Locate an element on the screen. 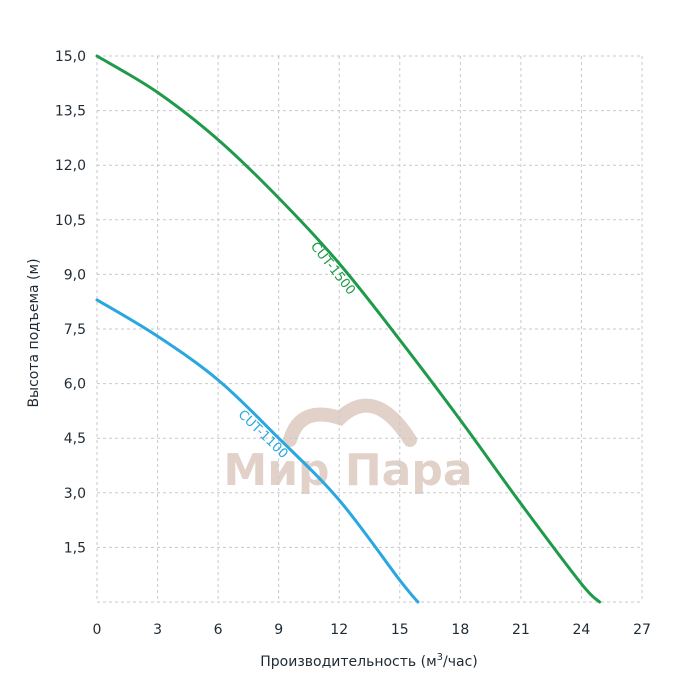 The image size is (700, 700). watermark-logo: Мир Пара is located at coordinates (348, 447).